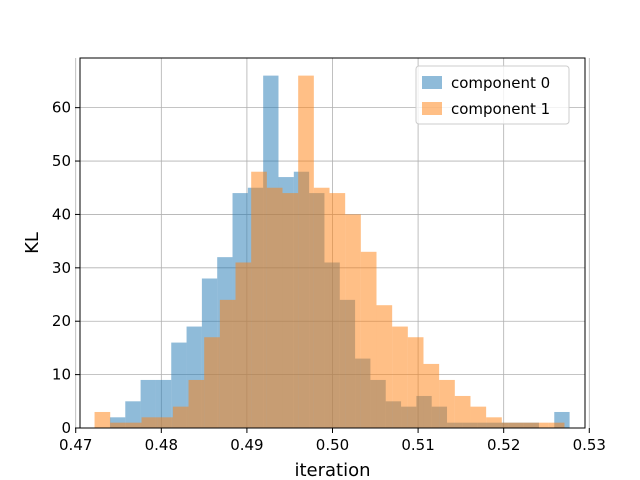 This screenshot has height=480, width=640. I want to click on legend: component 0 component 1, so click(492, 95).